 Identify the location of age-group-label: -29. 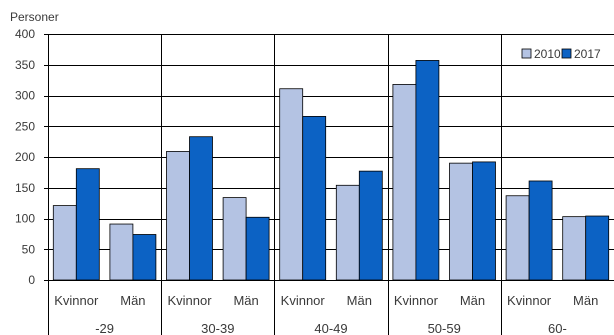
(104, 328).